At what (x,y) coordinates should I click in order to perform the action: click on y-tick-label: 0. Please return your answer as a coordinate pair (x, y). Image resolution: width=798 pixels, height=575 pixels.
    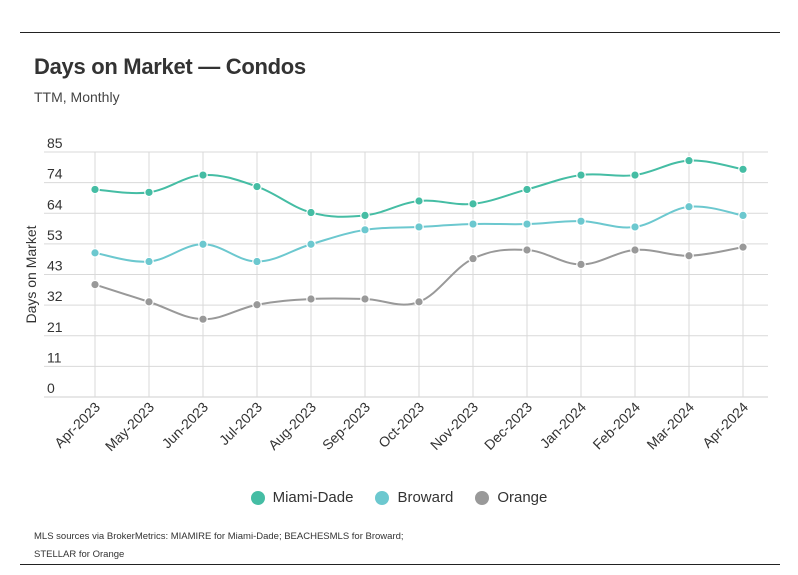
    Looking at the image, I should click on (51, 388).